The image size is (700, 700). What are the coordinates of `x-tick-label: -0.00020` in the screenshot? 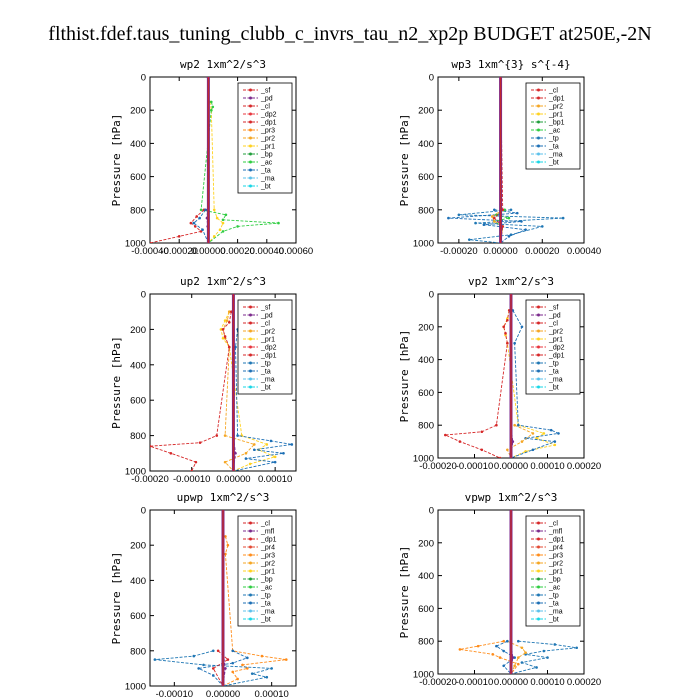 It's located at (179, 251).